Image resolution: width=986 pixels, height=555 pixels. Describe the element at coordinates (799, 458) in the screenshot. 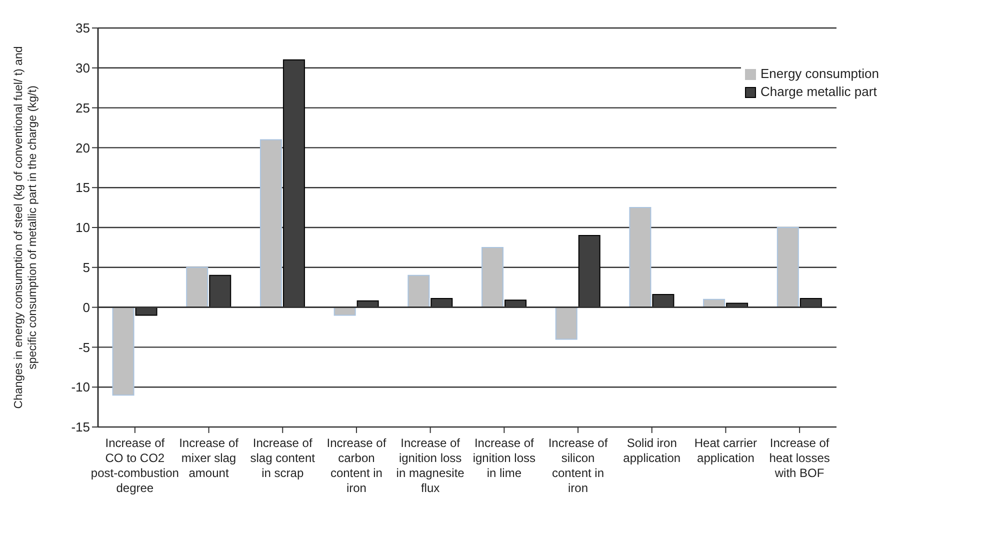

I see `x-tick-label: Increase of heat losses with BOF` at that location.